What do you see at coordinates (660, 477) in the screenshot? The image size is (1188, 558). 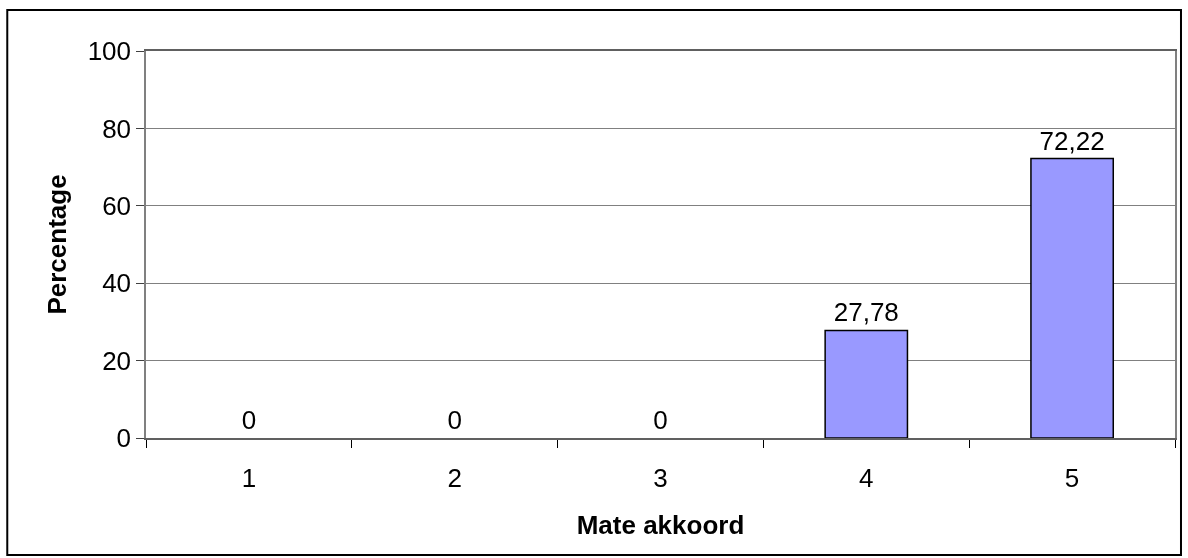 I see `x-tick-label: 3` at bounding box center [660, 477].